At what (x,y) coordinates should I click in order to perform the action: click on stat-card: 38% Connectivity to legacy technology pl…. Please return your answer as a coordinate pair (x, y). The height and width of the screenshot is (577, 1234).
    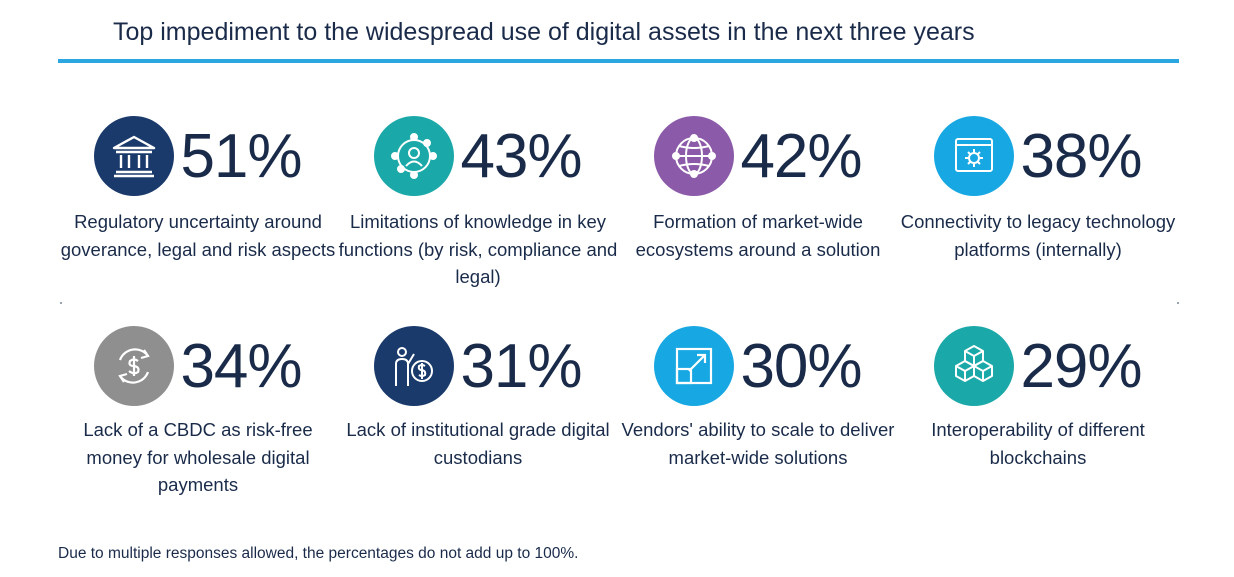
    Looking at the image, I should click on (1038, 213).